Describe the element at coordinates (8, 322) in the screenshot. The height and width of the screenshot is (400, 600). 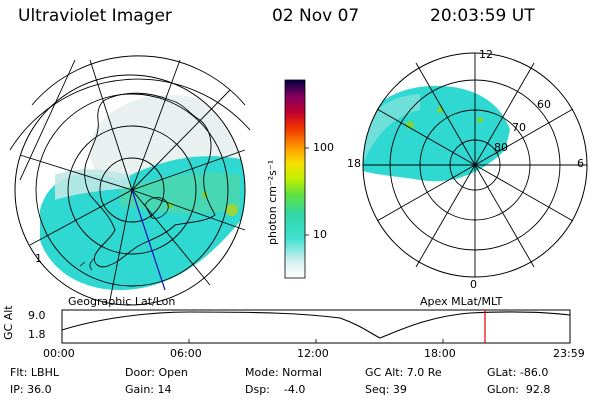
I see `altitude-ylabel: GC Alt` at that location.